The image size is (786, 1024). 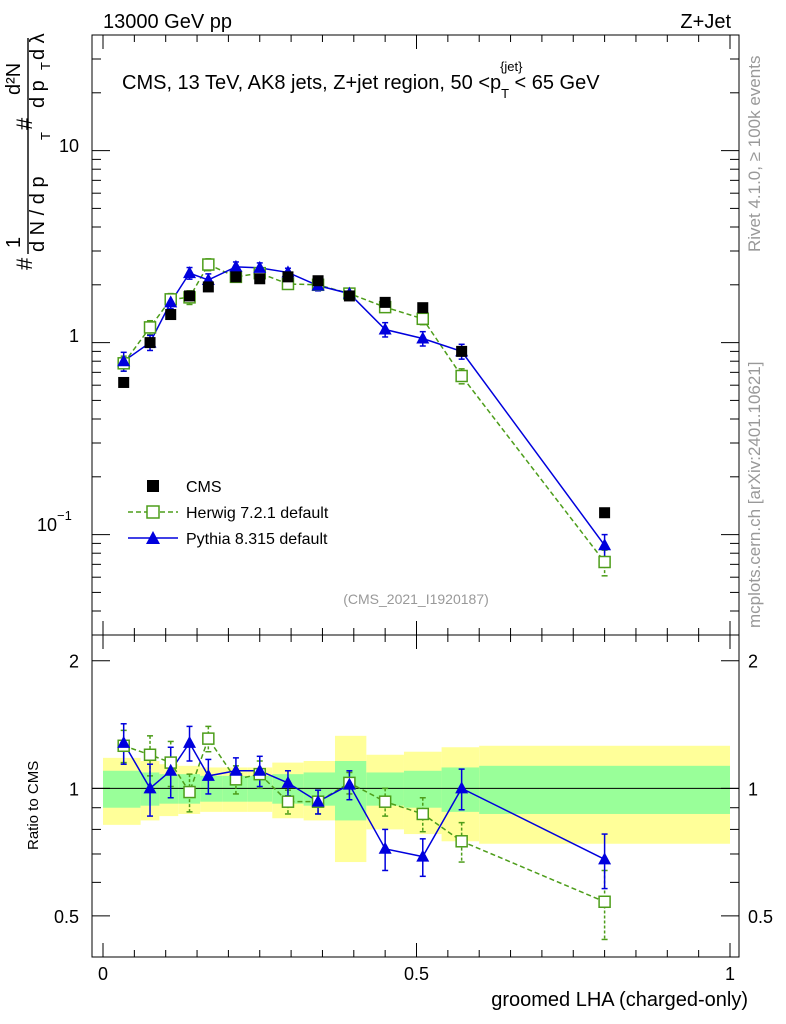 I want to click on svg-text: d λ, so click(x=38, y=46).